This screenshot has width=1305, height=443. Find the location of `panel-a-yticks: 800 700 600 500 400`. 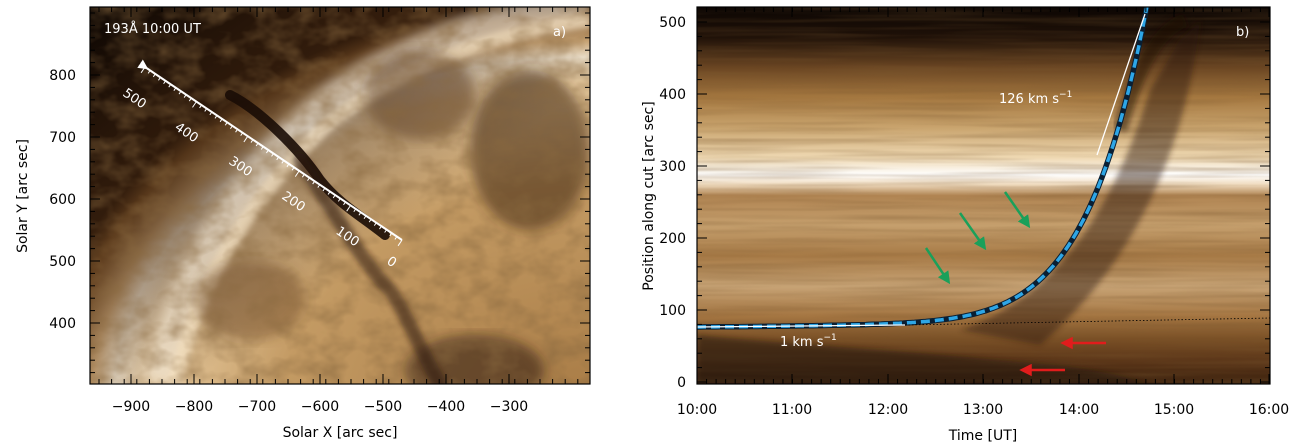

panel-a-yticks: 800 700 600 500 400 is located at coordinates (62, 200).